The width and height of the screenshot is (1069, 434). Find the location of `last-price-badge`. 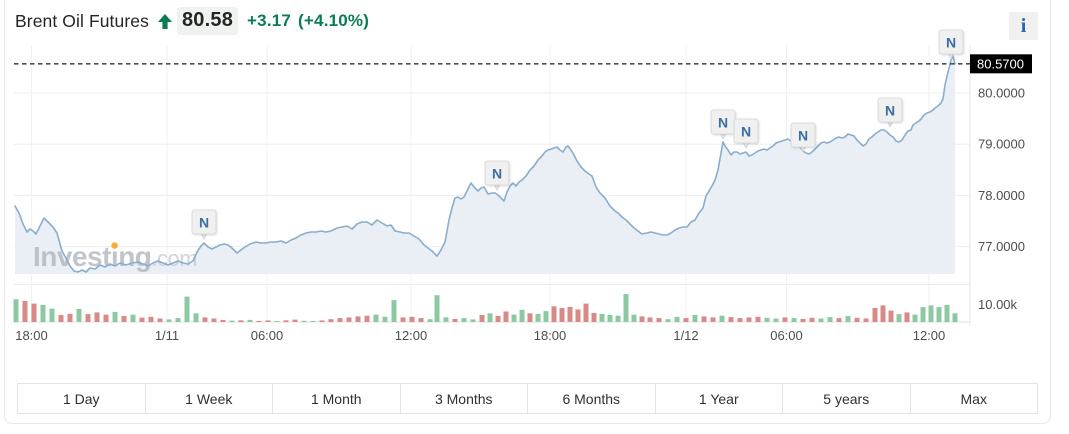

last-price-badge is located at coordinates (1001, 64).